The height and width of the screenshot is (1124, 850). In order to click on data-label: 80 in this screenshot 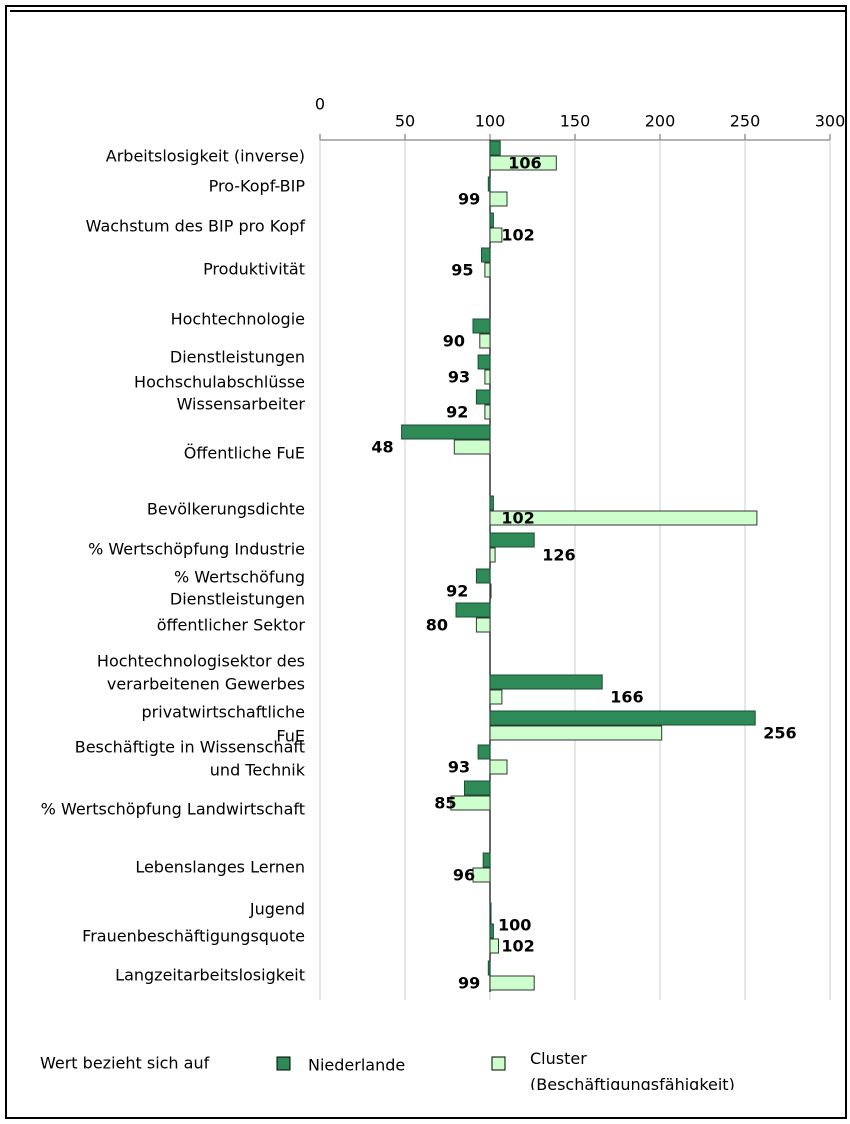, I will do `click(437, 625)`.